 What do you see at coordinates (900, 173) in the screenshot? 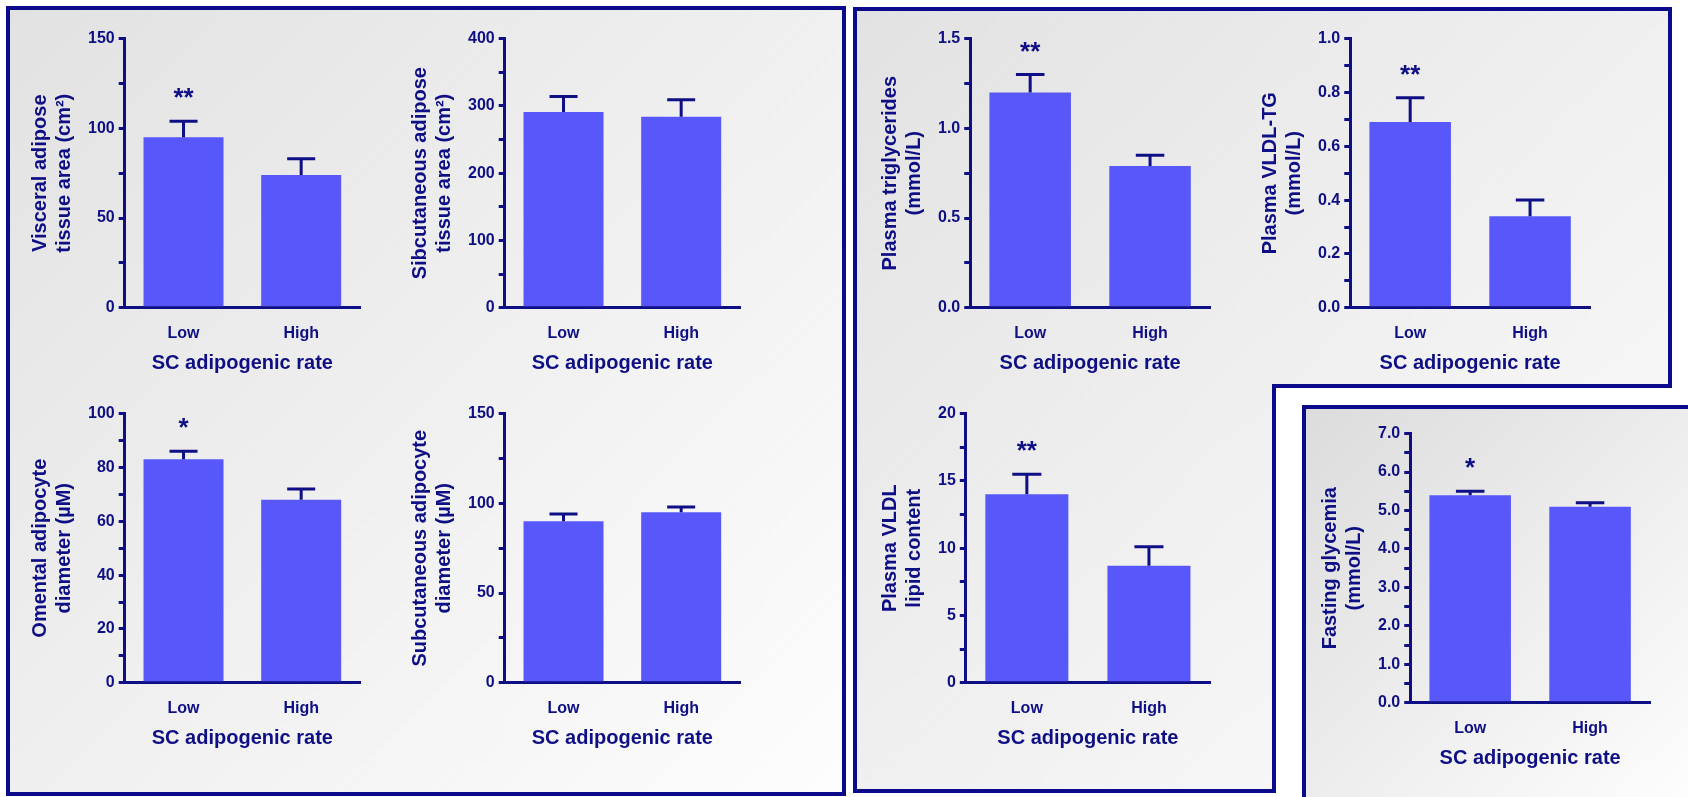
I see `y-axis-title: Plasma triglycerides (mmol/L)` at bounding box center [900, 173].